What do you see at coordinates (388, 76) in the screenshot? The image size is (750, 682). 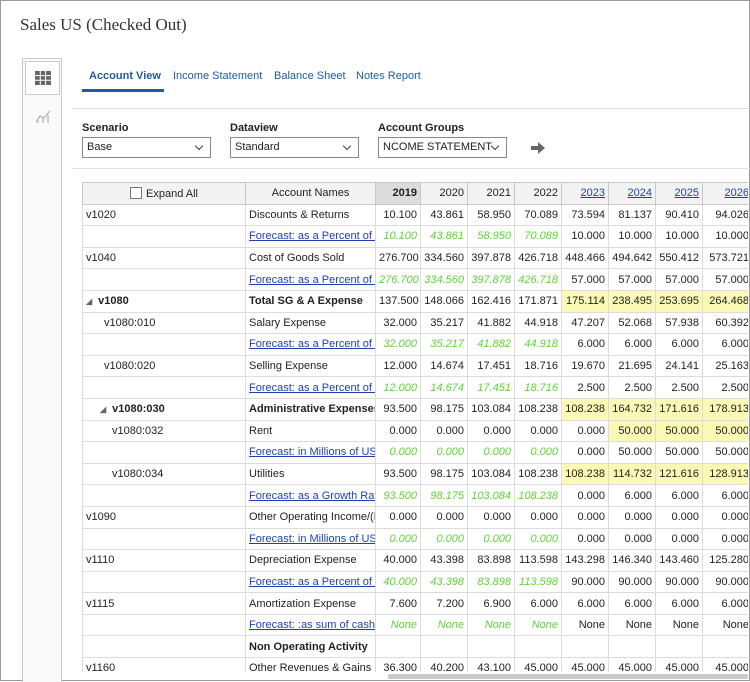 I see `tab: Notes Report` at bounding box center [388, 76].